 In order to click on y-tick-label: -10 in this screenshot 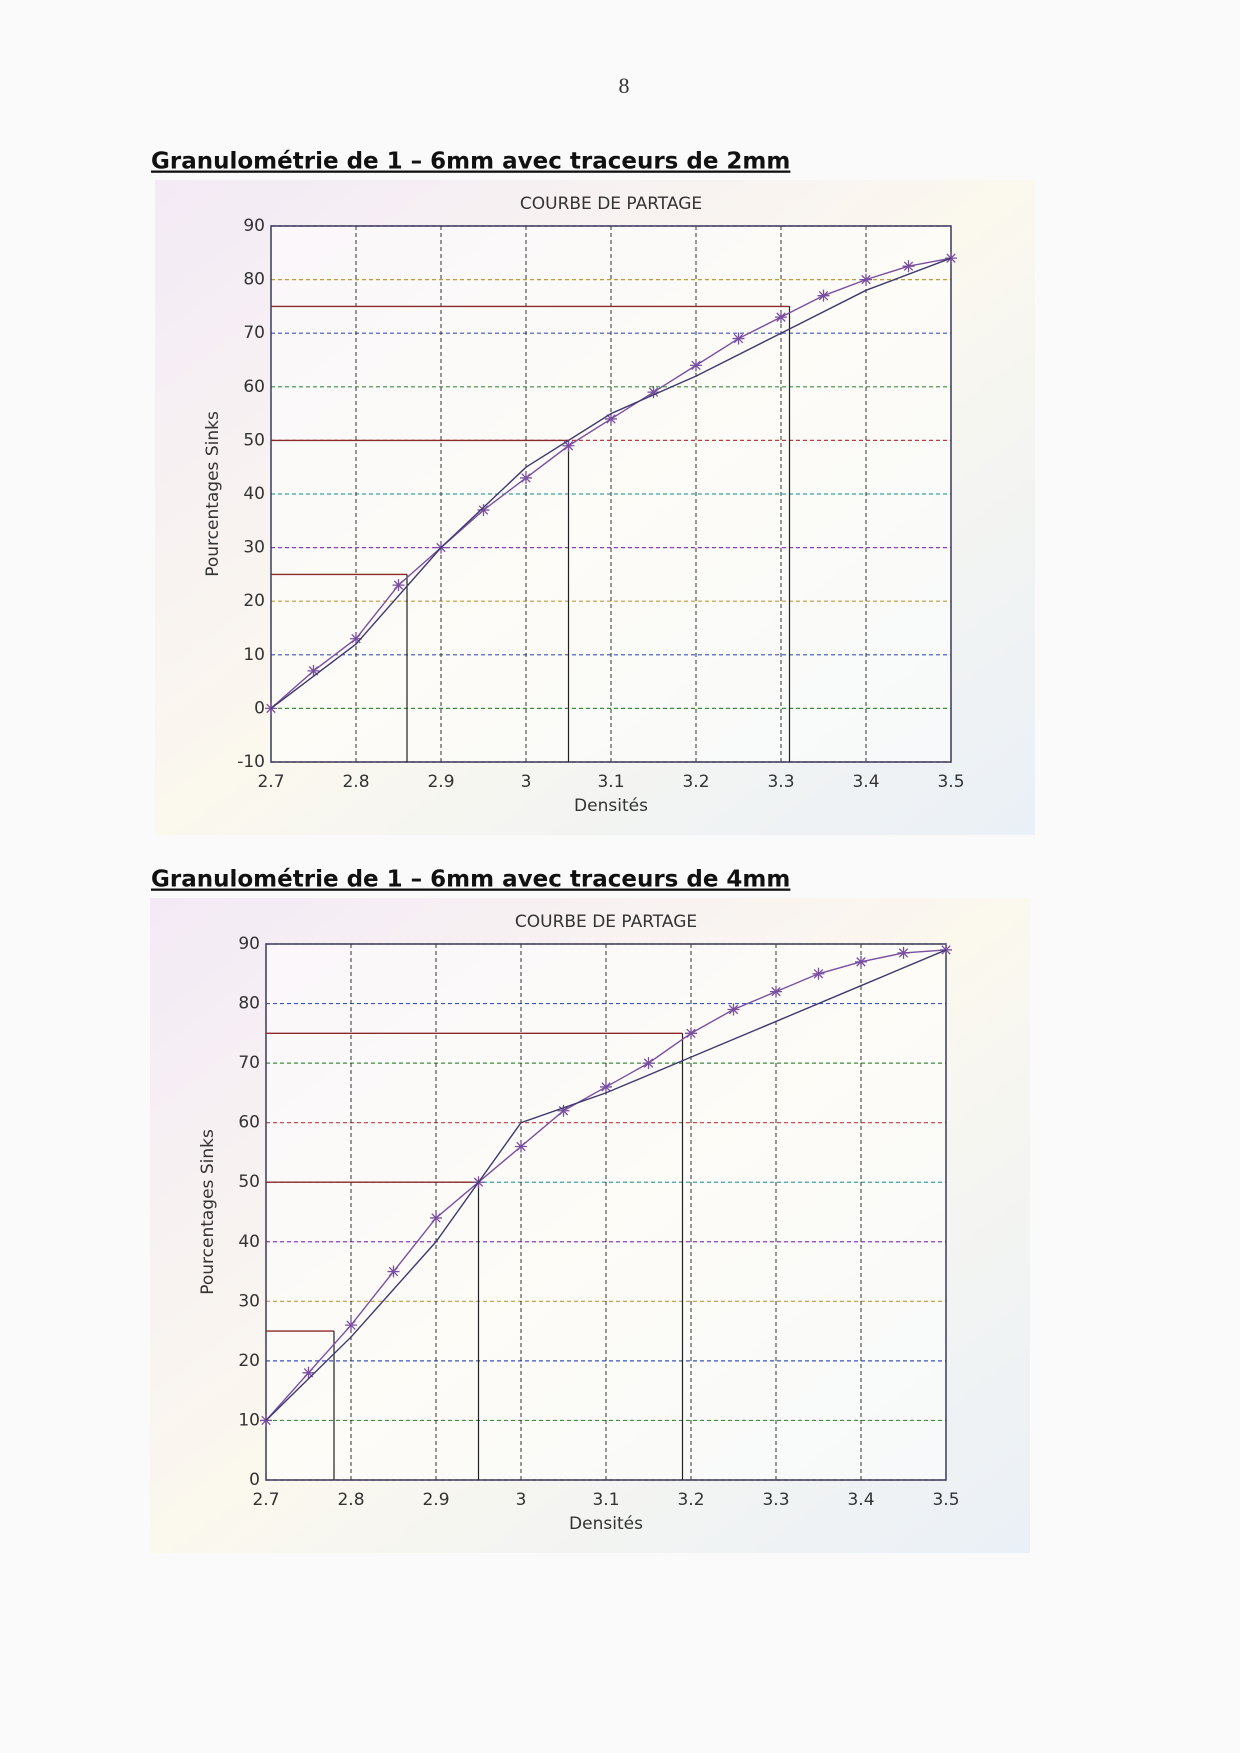, I will do `click(251, 762)`.